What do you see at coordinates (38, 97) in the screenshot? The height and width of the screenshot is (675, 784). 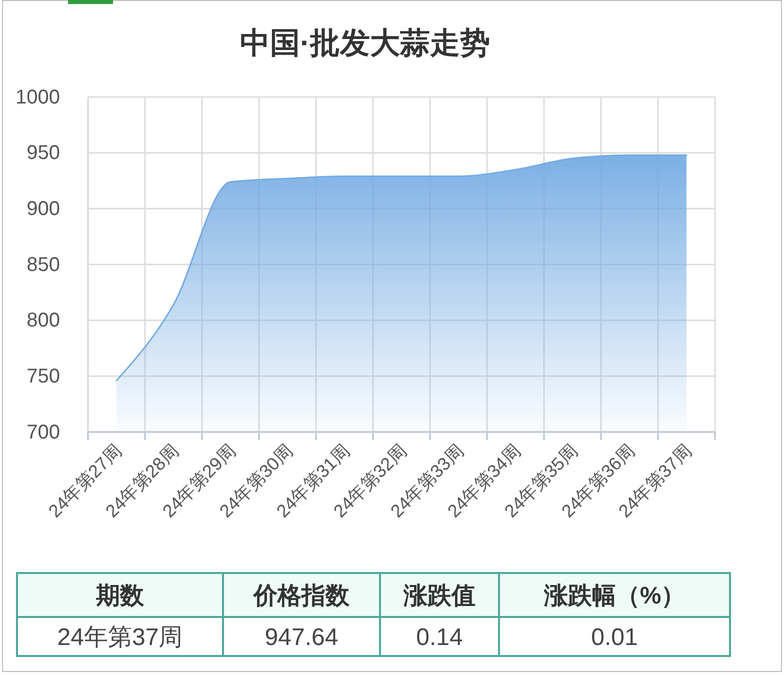 I see `y-tick-label: 1000` at bounding box center [38, 97].